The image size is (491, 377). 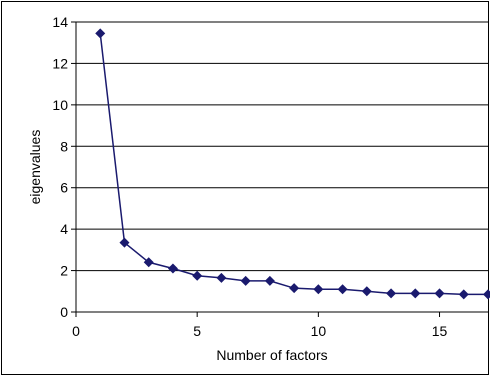 I want to click on y-tick-label: 12, so click(x=60, y=63).